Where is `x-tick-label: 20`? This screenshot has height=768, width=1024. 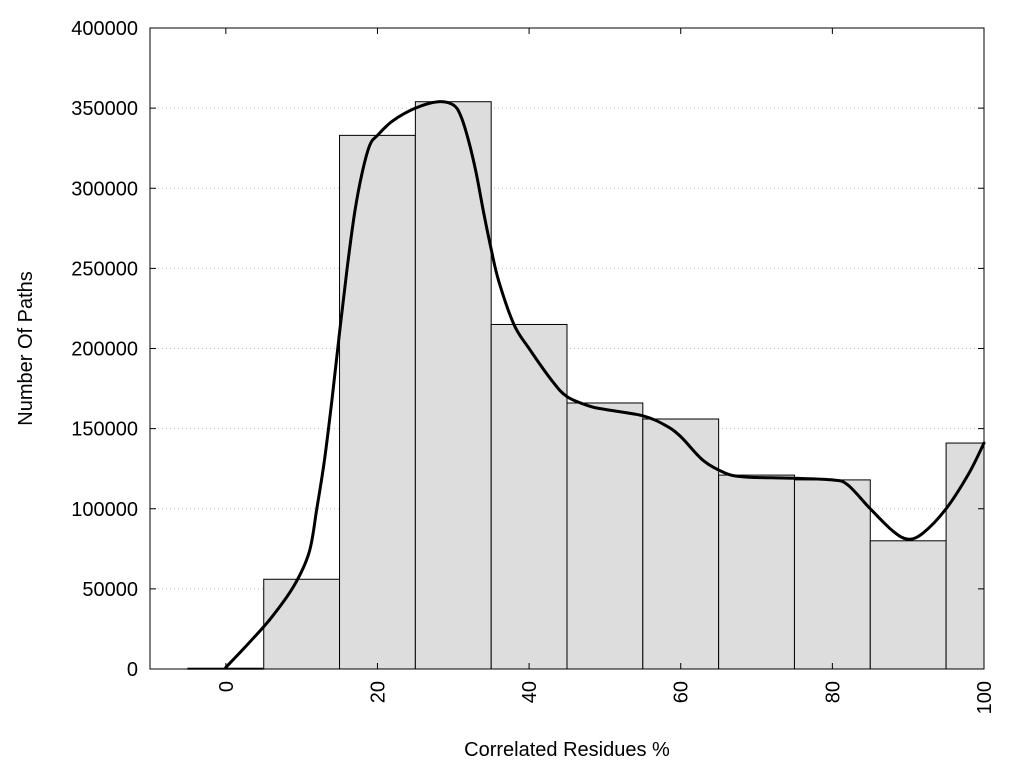 x-tick-label: 20 is located at coordinates (378, 692).